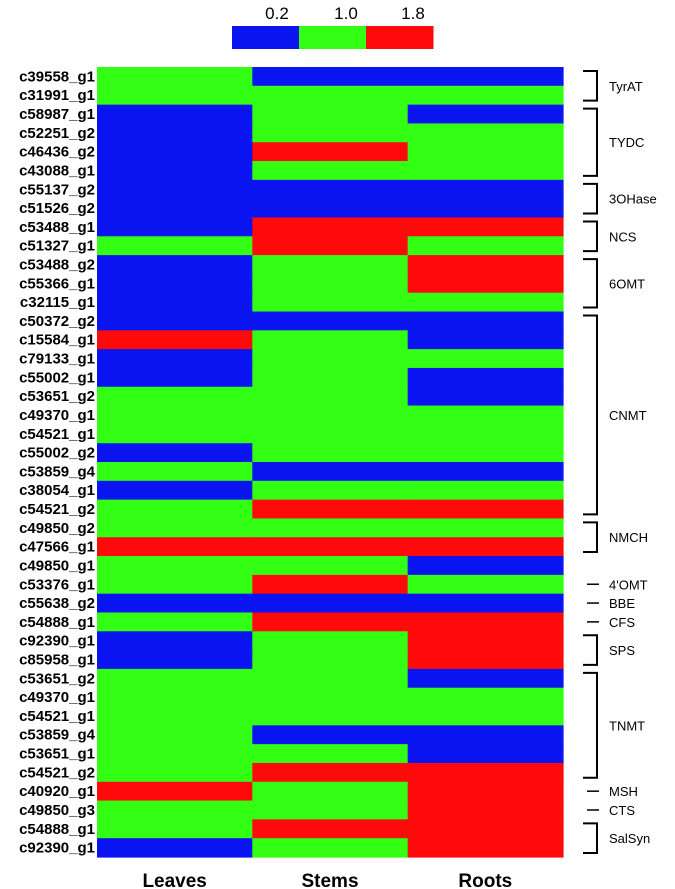 The height and width of the screenshot is (889, 675). What do you see at coordinates (174, 880) in the screenshot?
I see `column-label: Leaves` at bounding box center [174, 880].